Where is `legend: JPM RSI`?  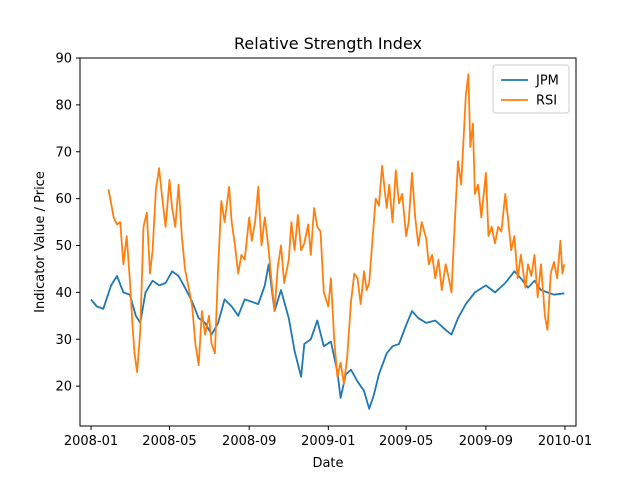 legend: JPM RSI is located at coordinates (531, 89).